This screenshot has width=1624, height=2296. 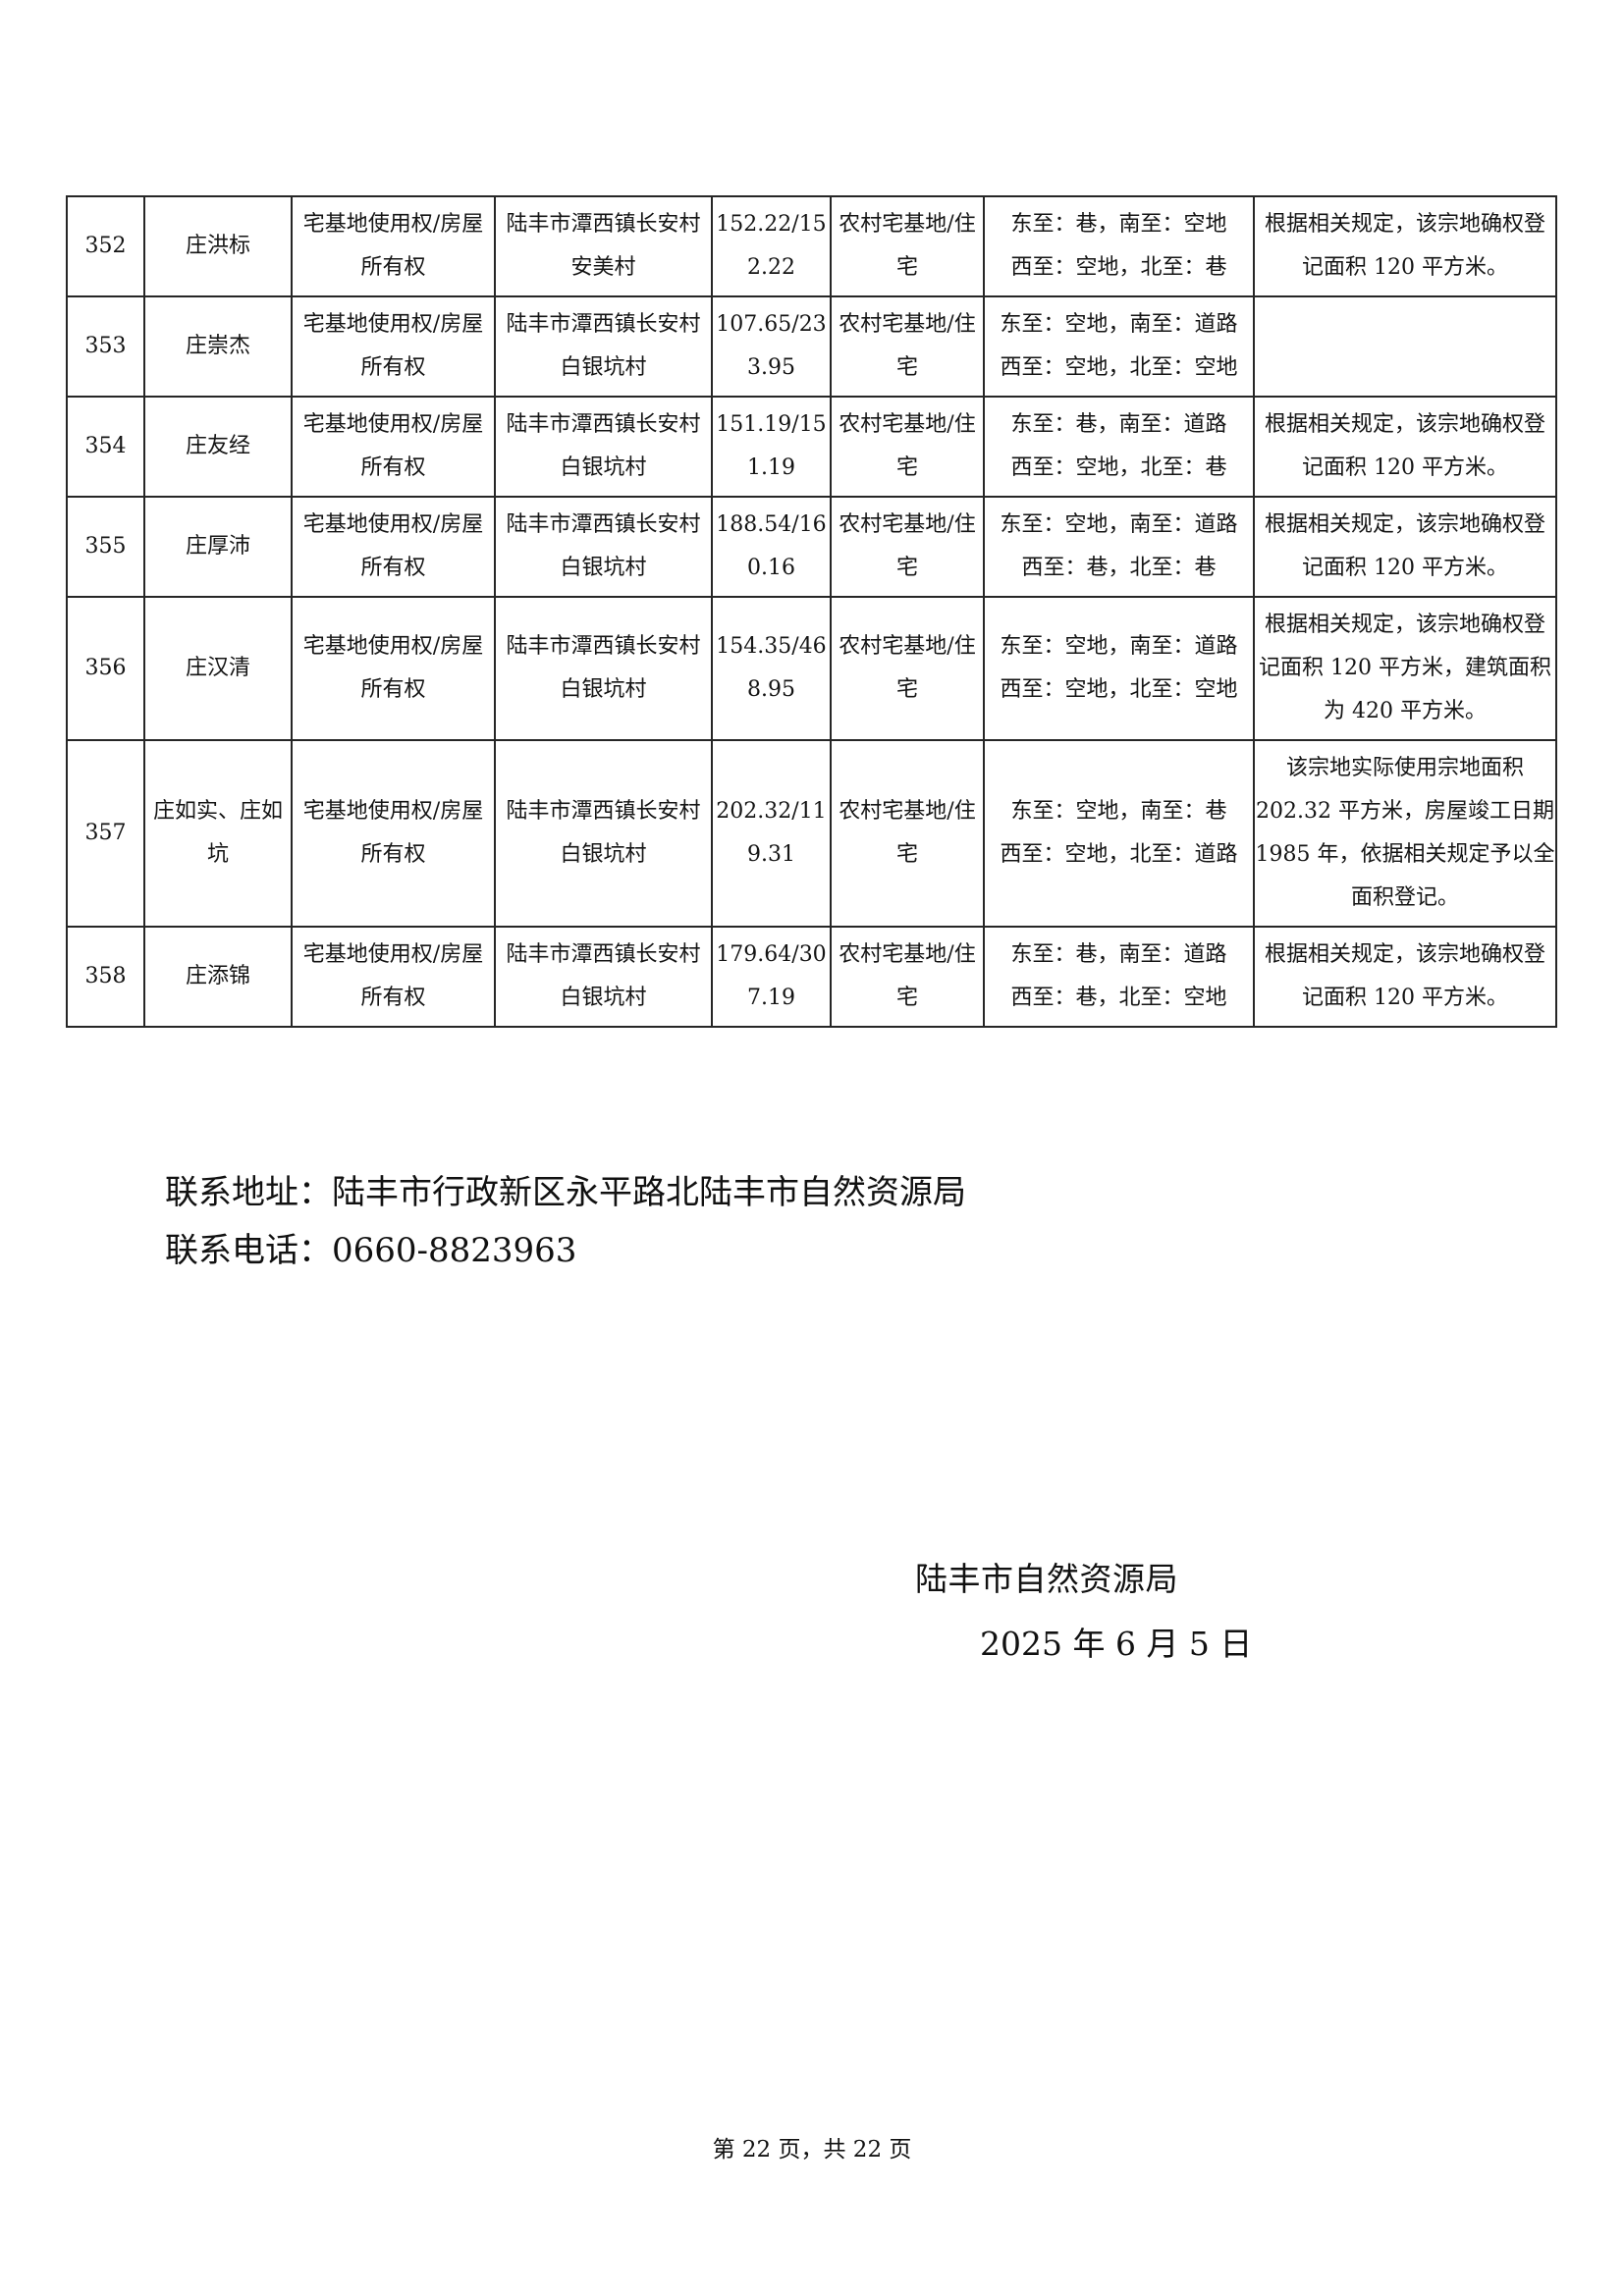 What do you see at coordinates (218, 834) in the screenshot?
I see `cell-owner-name: 庄如实、庄如坑` at bounding box center [218, 834].